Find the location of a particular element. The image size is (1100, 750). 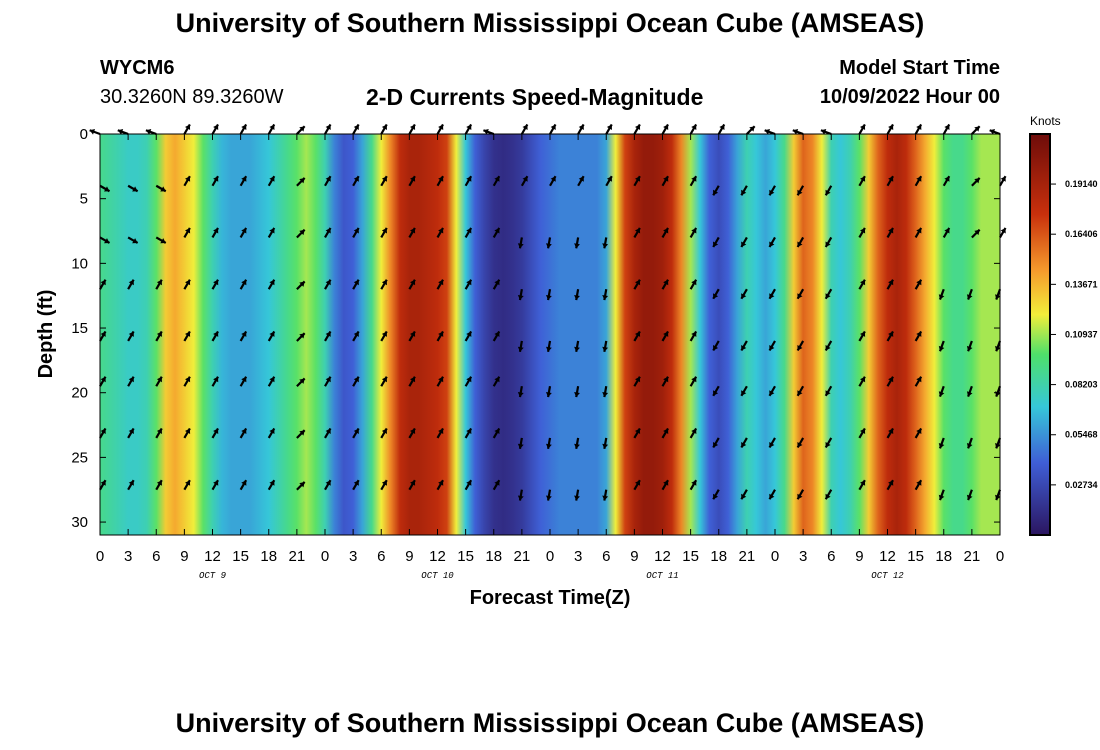

x-axis-title: Forecast Time(Z) is located at coordinates (550, 598).